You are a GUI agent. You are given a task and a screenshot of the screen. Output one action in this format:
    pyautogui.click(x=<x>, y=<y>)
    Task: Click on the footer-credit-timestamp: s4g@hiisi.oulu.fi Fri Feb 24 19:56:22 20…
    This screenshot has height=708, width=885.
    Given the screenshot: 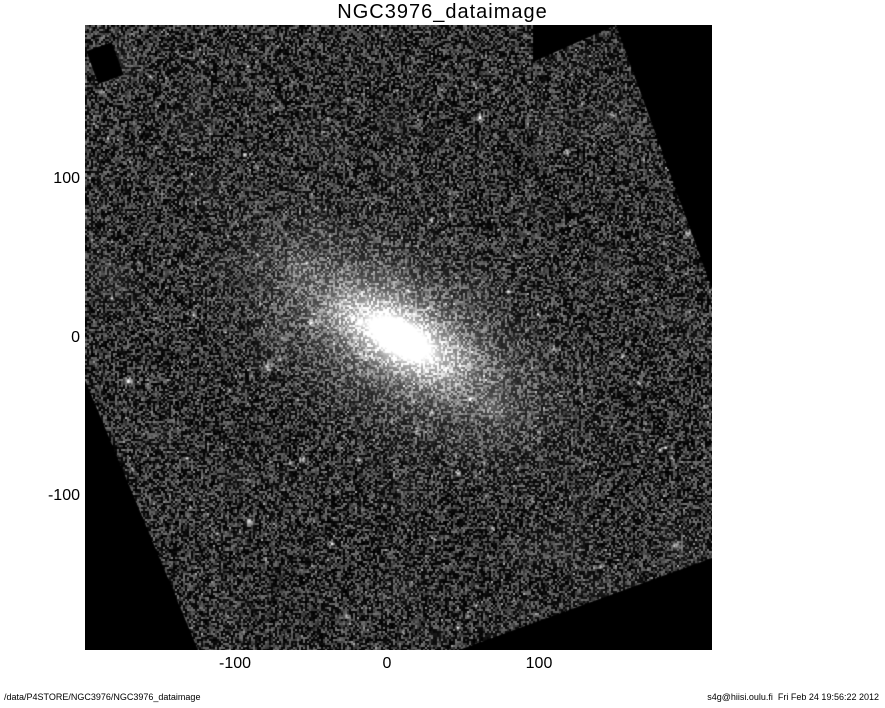 What is the action you would take?
    pyautogui.click(x=793, y=697)
    